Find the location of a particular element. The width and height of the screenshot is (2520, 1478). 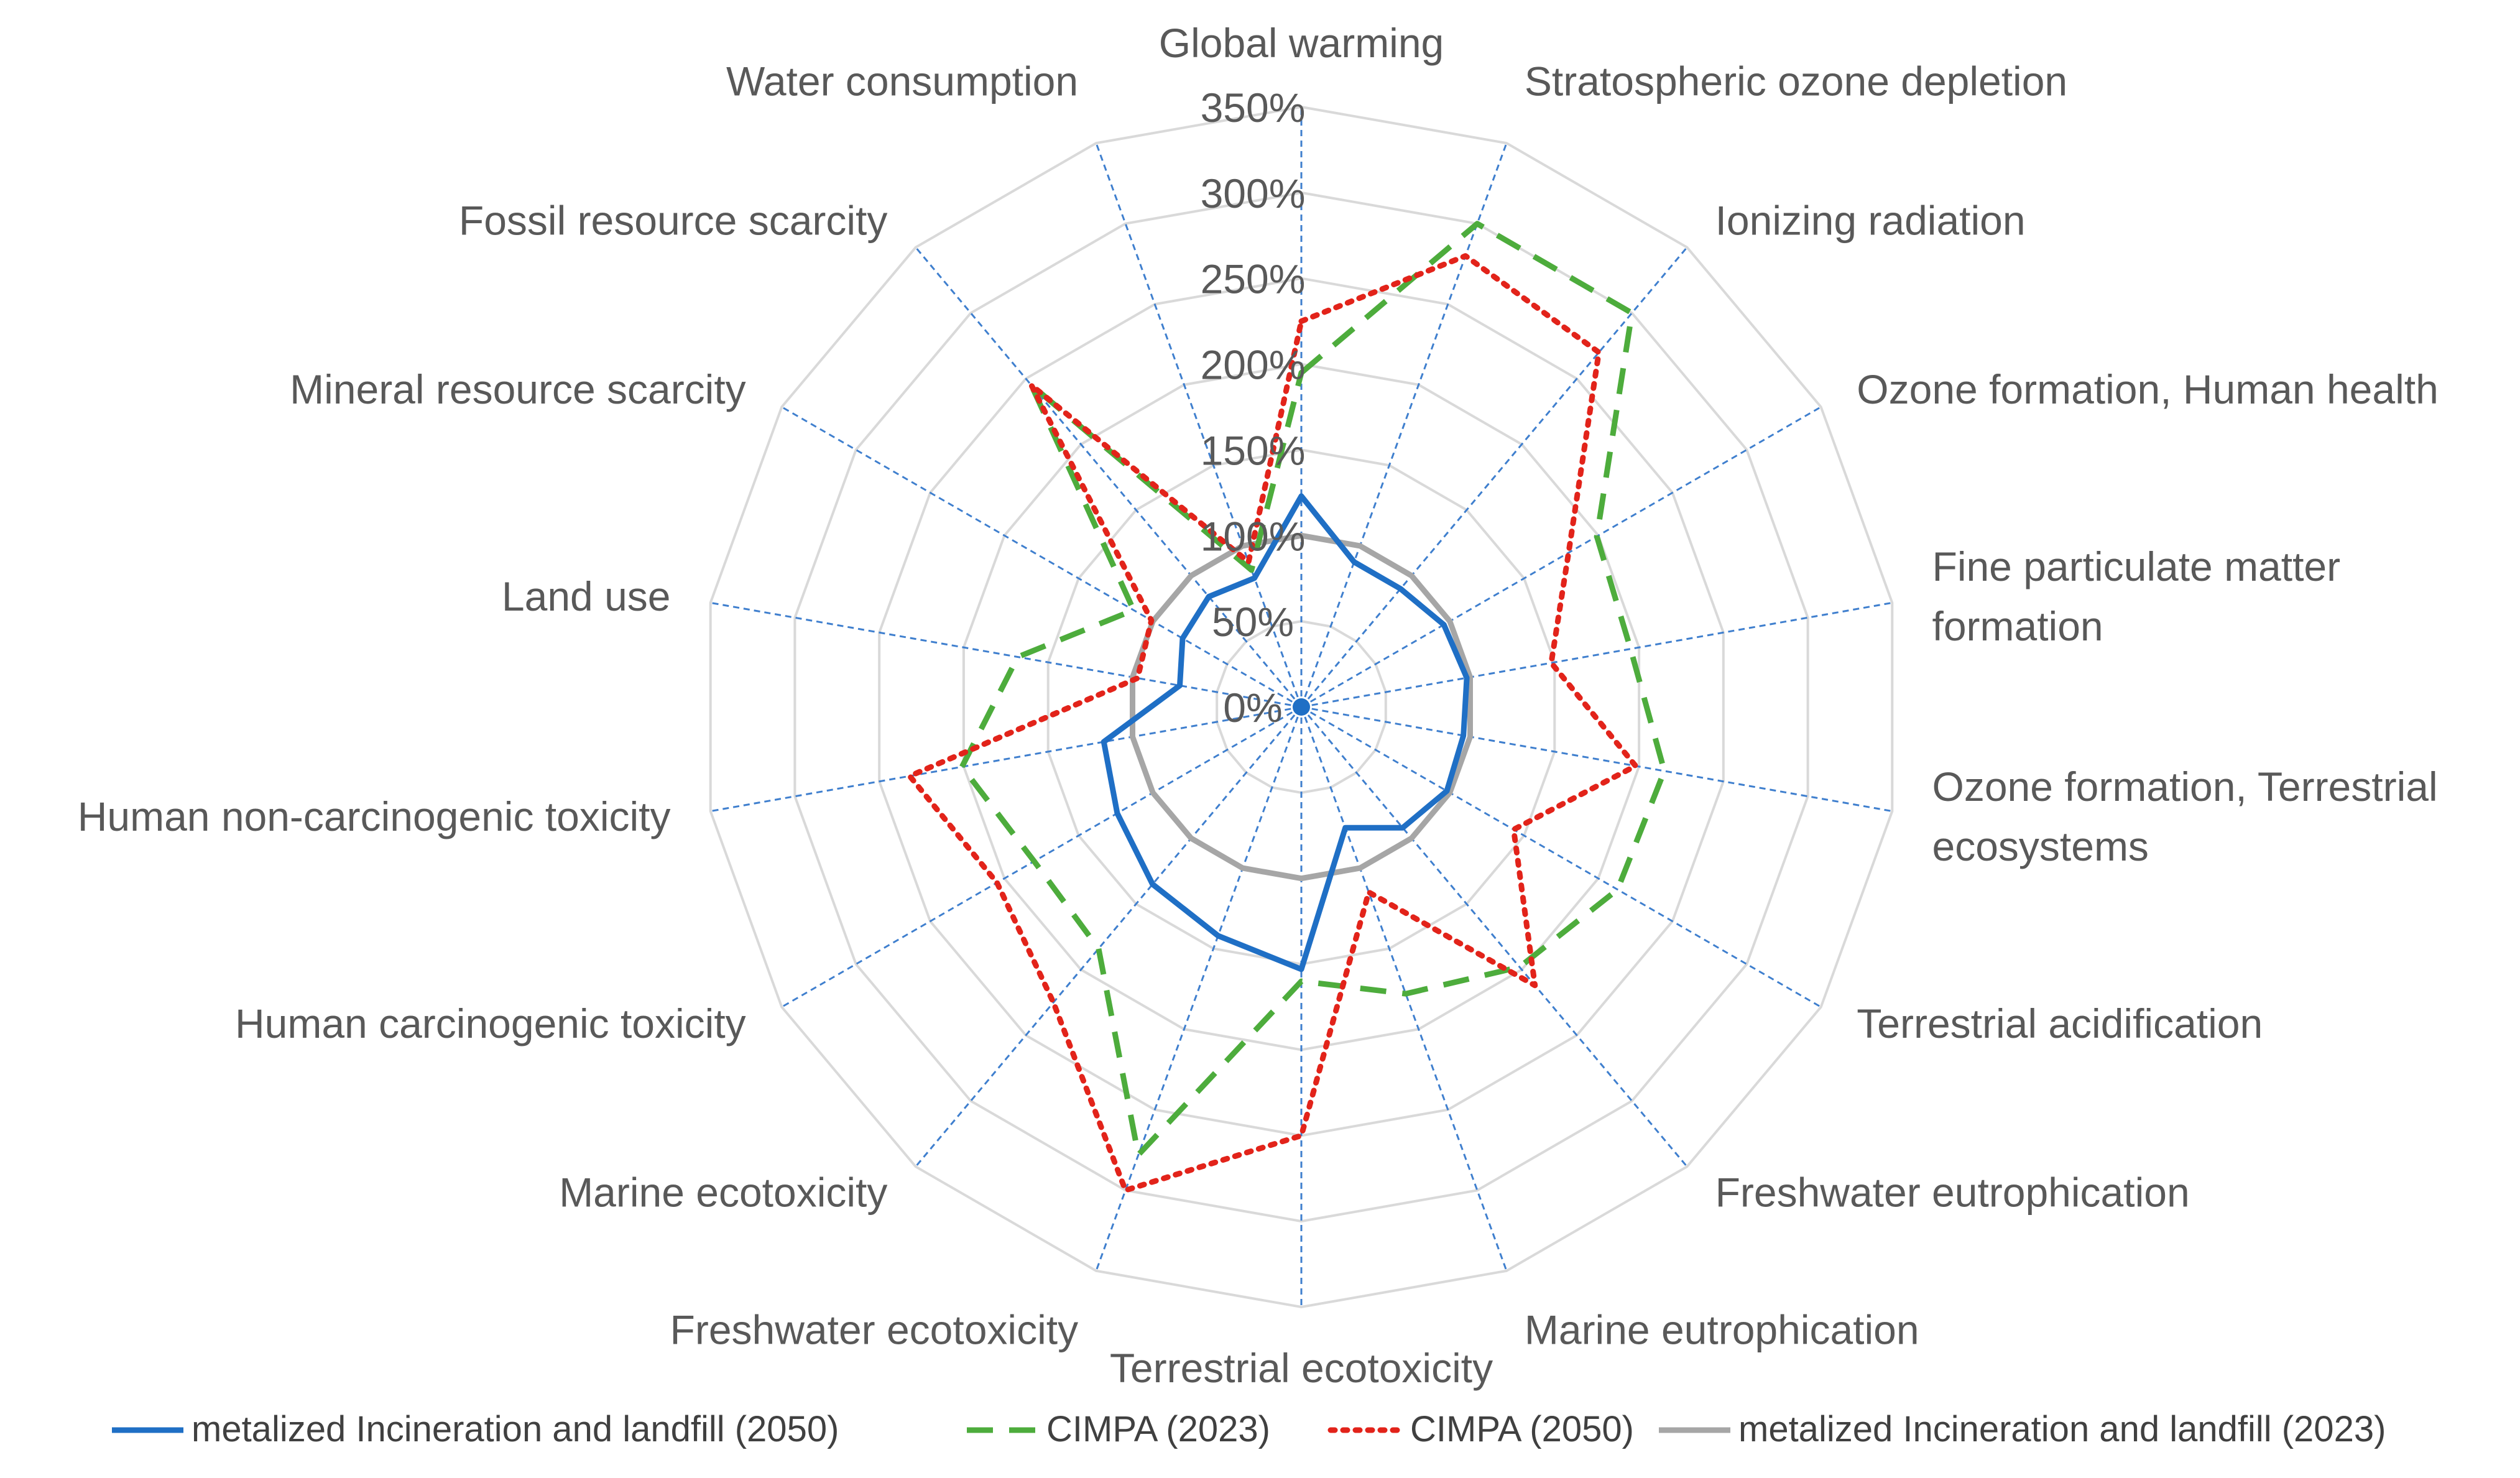

category-label-line: Fine particulate matter is located at coordinates (2136, 566).